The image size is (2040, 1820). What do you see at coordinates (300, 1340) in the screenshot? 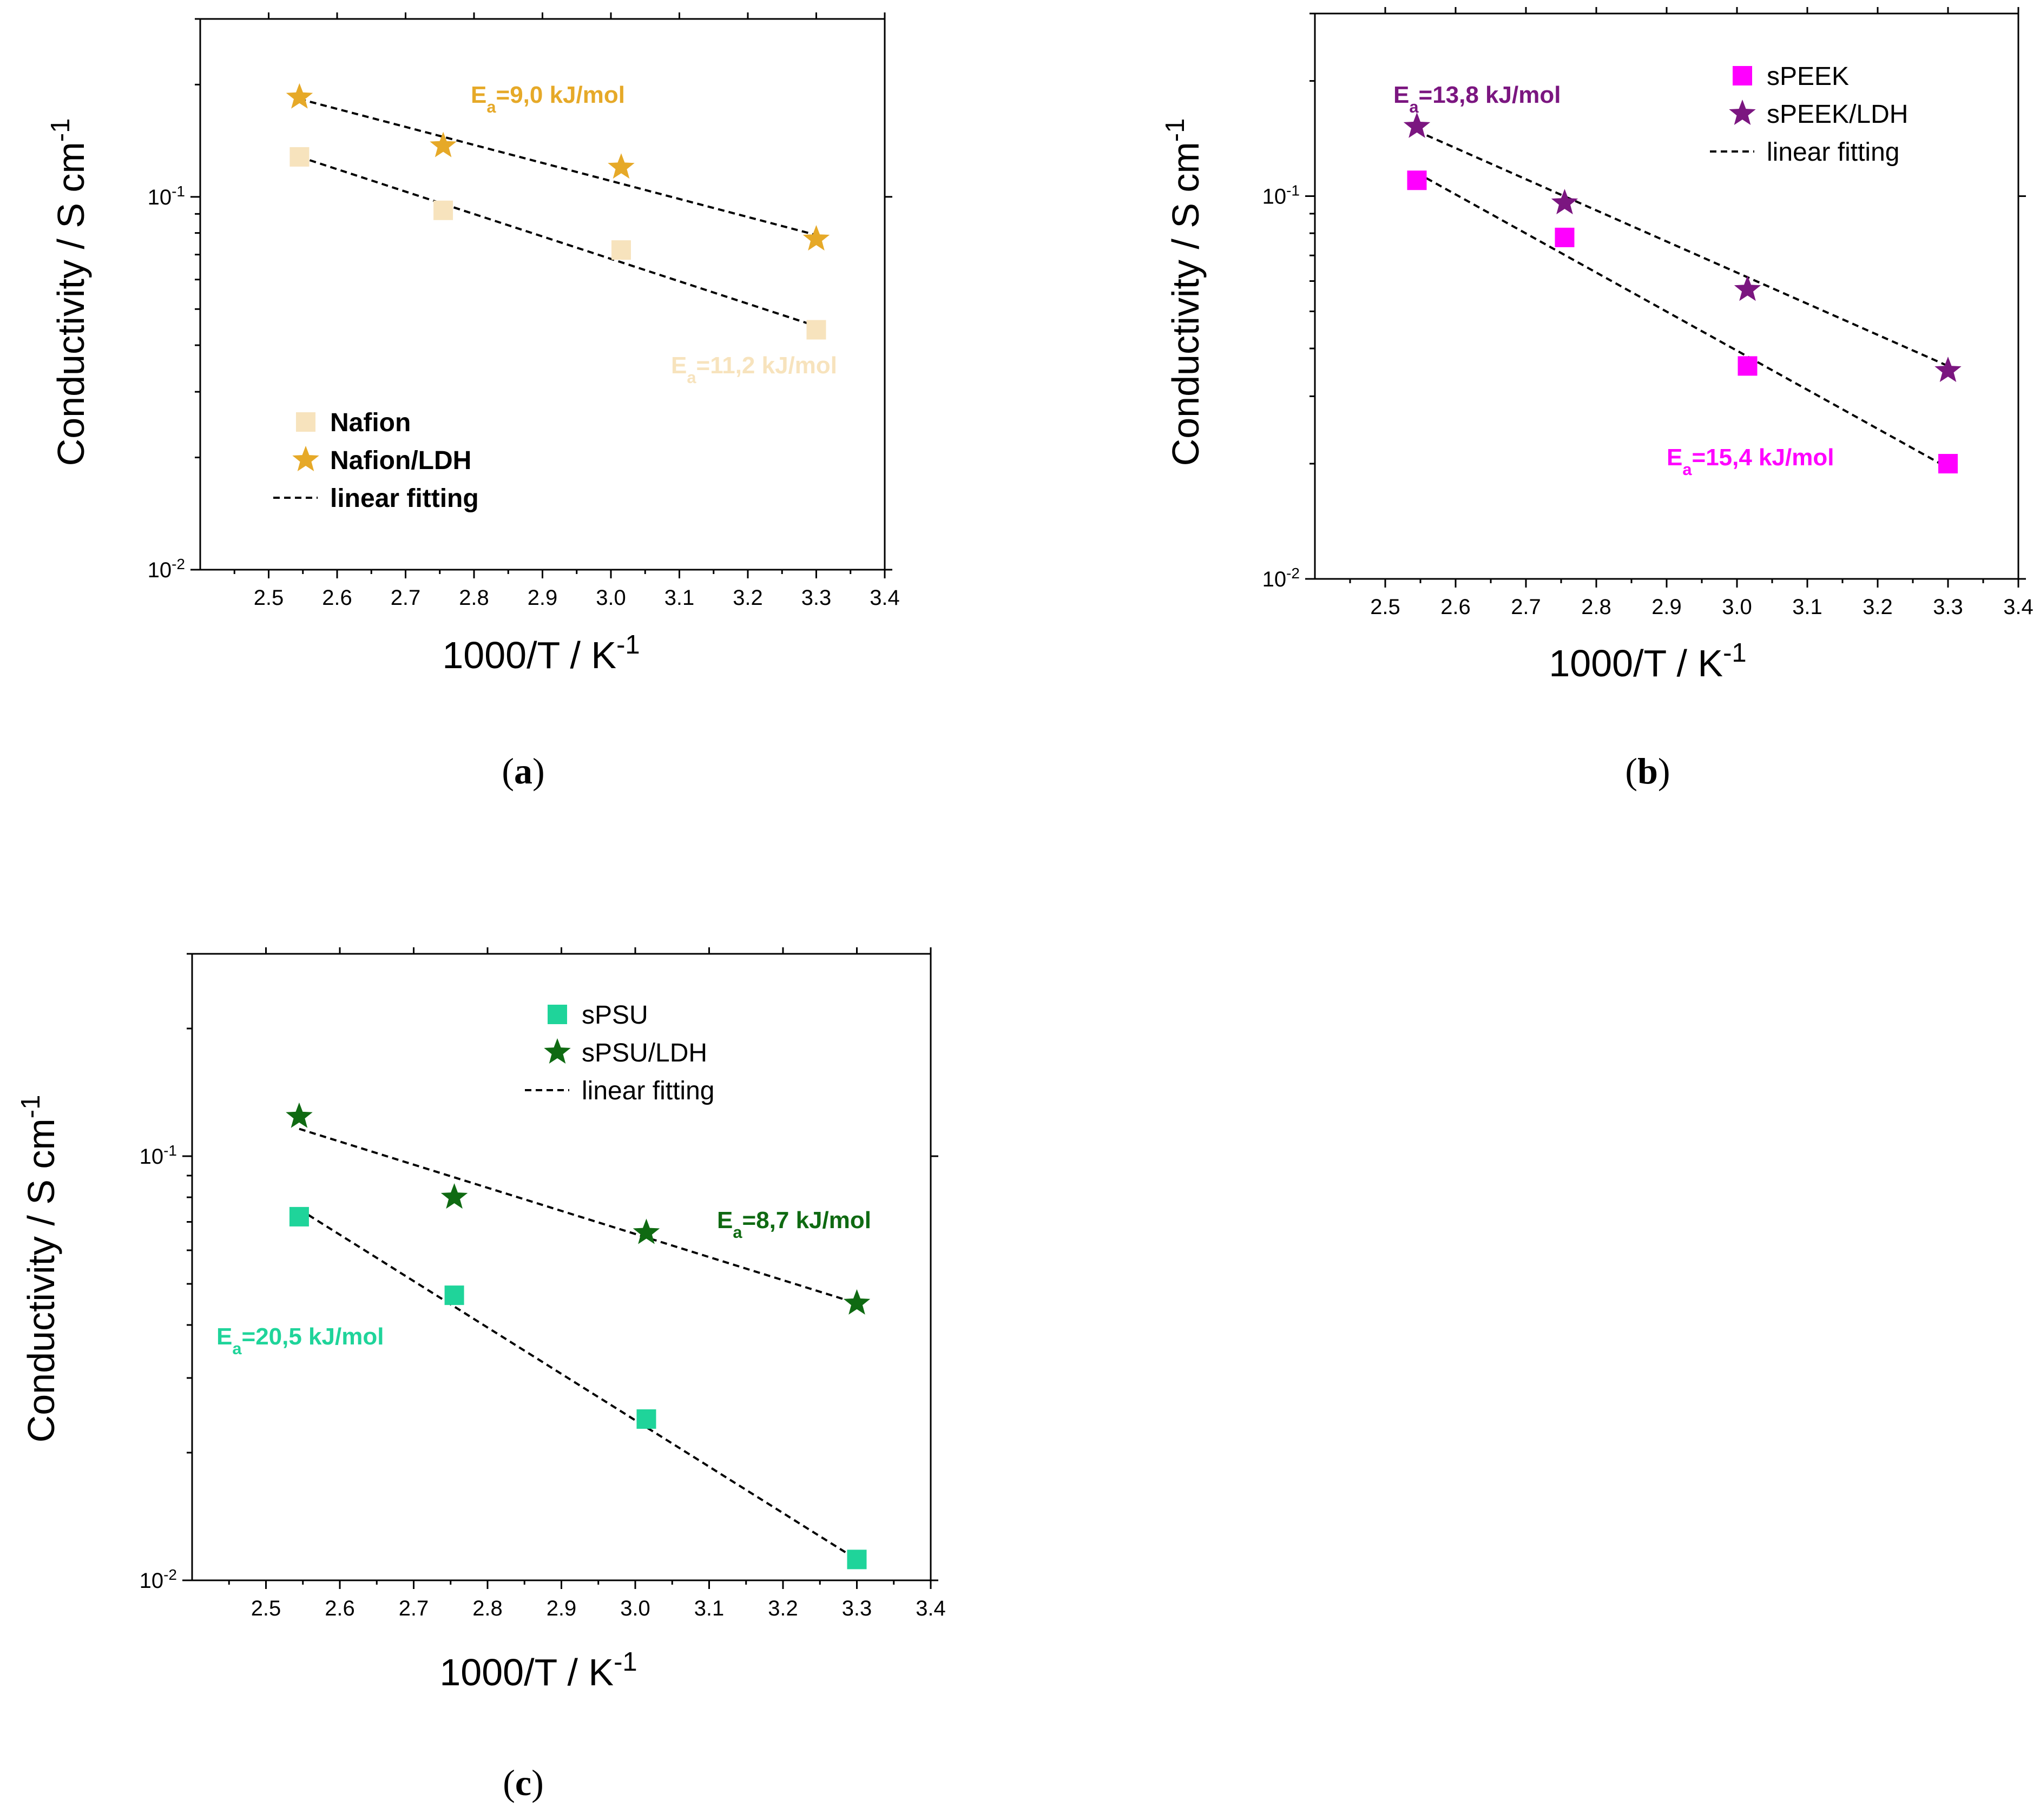
I see `activation-energy-label: Ea=20,5 kJ/mol` at bounding box center [300, 1340].